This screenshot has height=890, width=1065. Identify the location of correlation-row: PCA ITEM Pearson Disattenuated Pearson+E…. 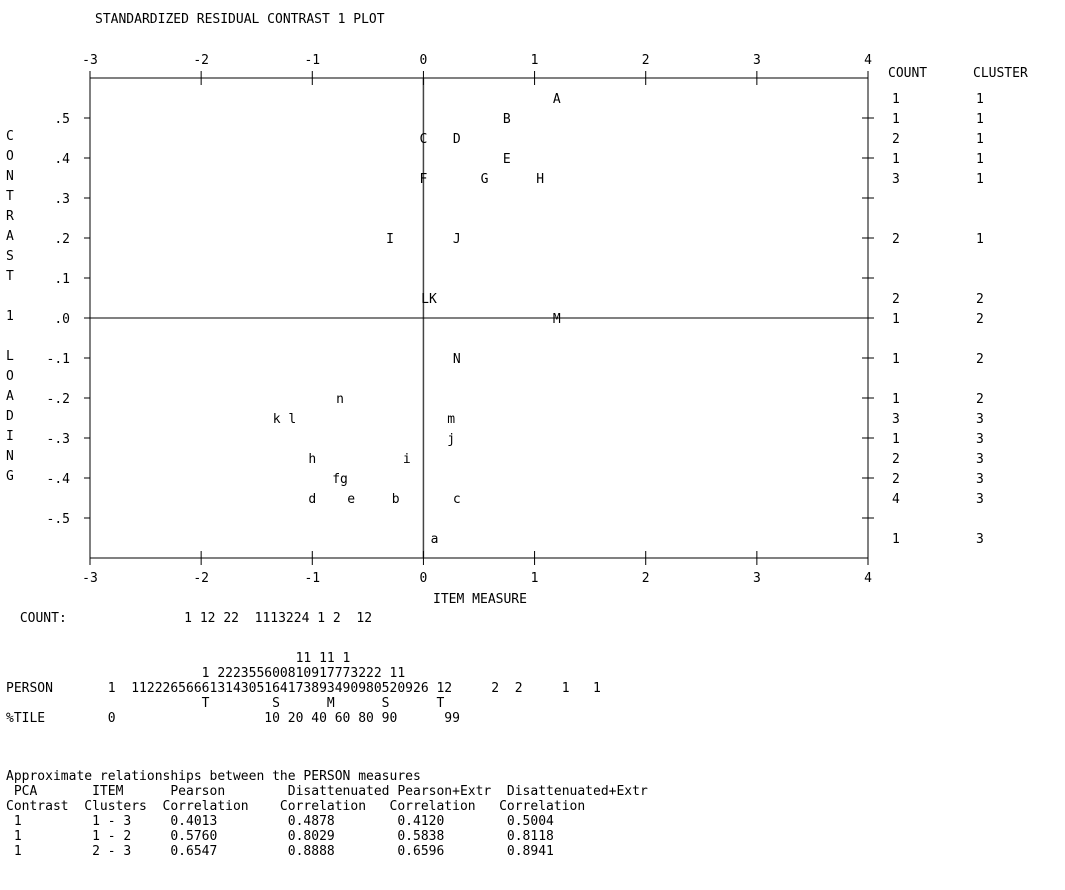
(327, 791).